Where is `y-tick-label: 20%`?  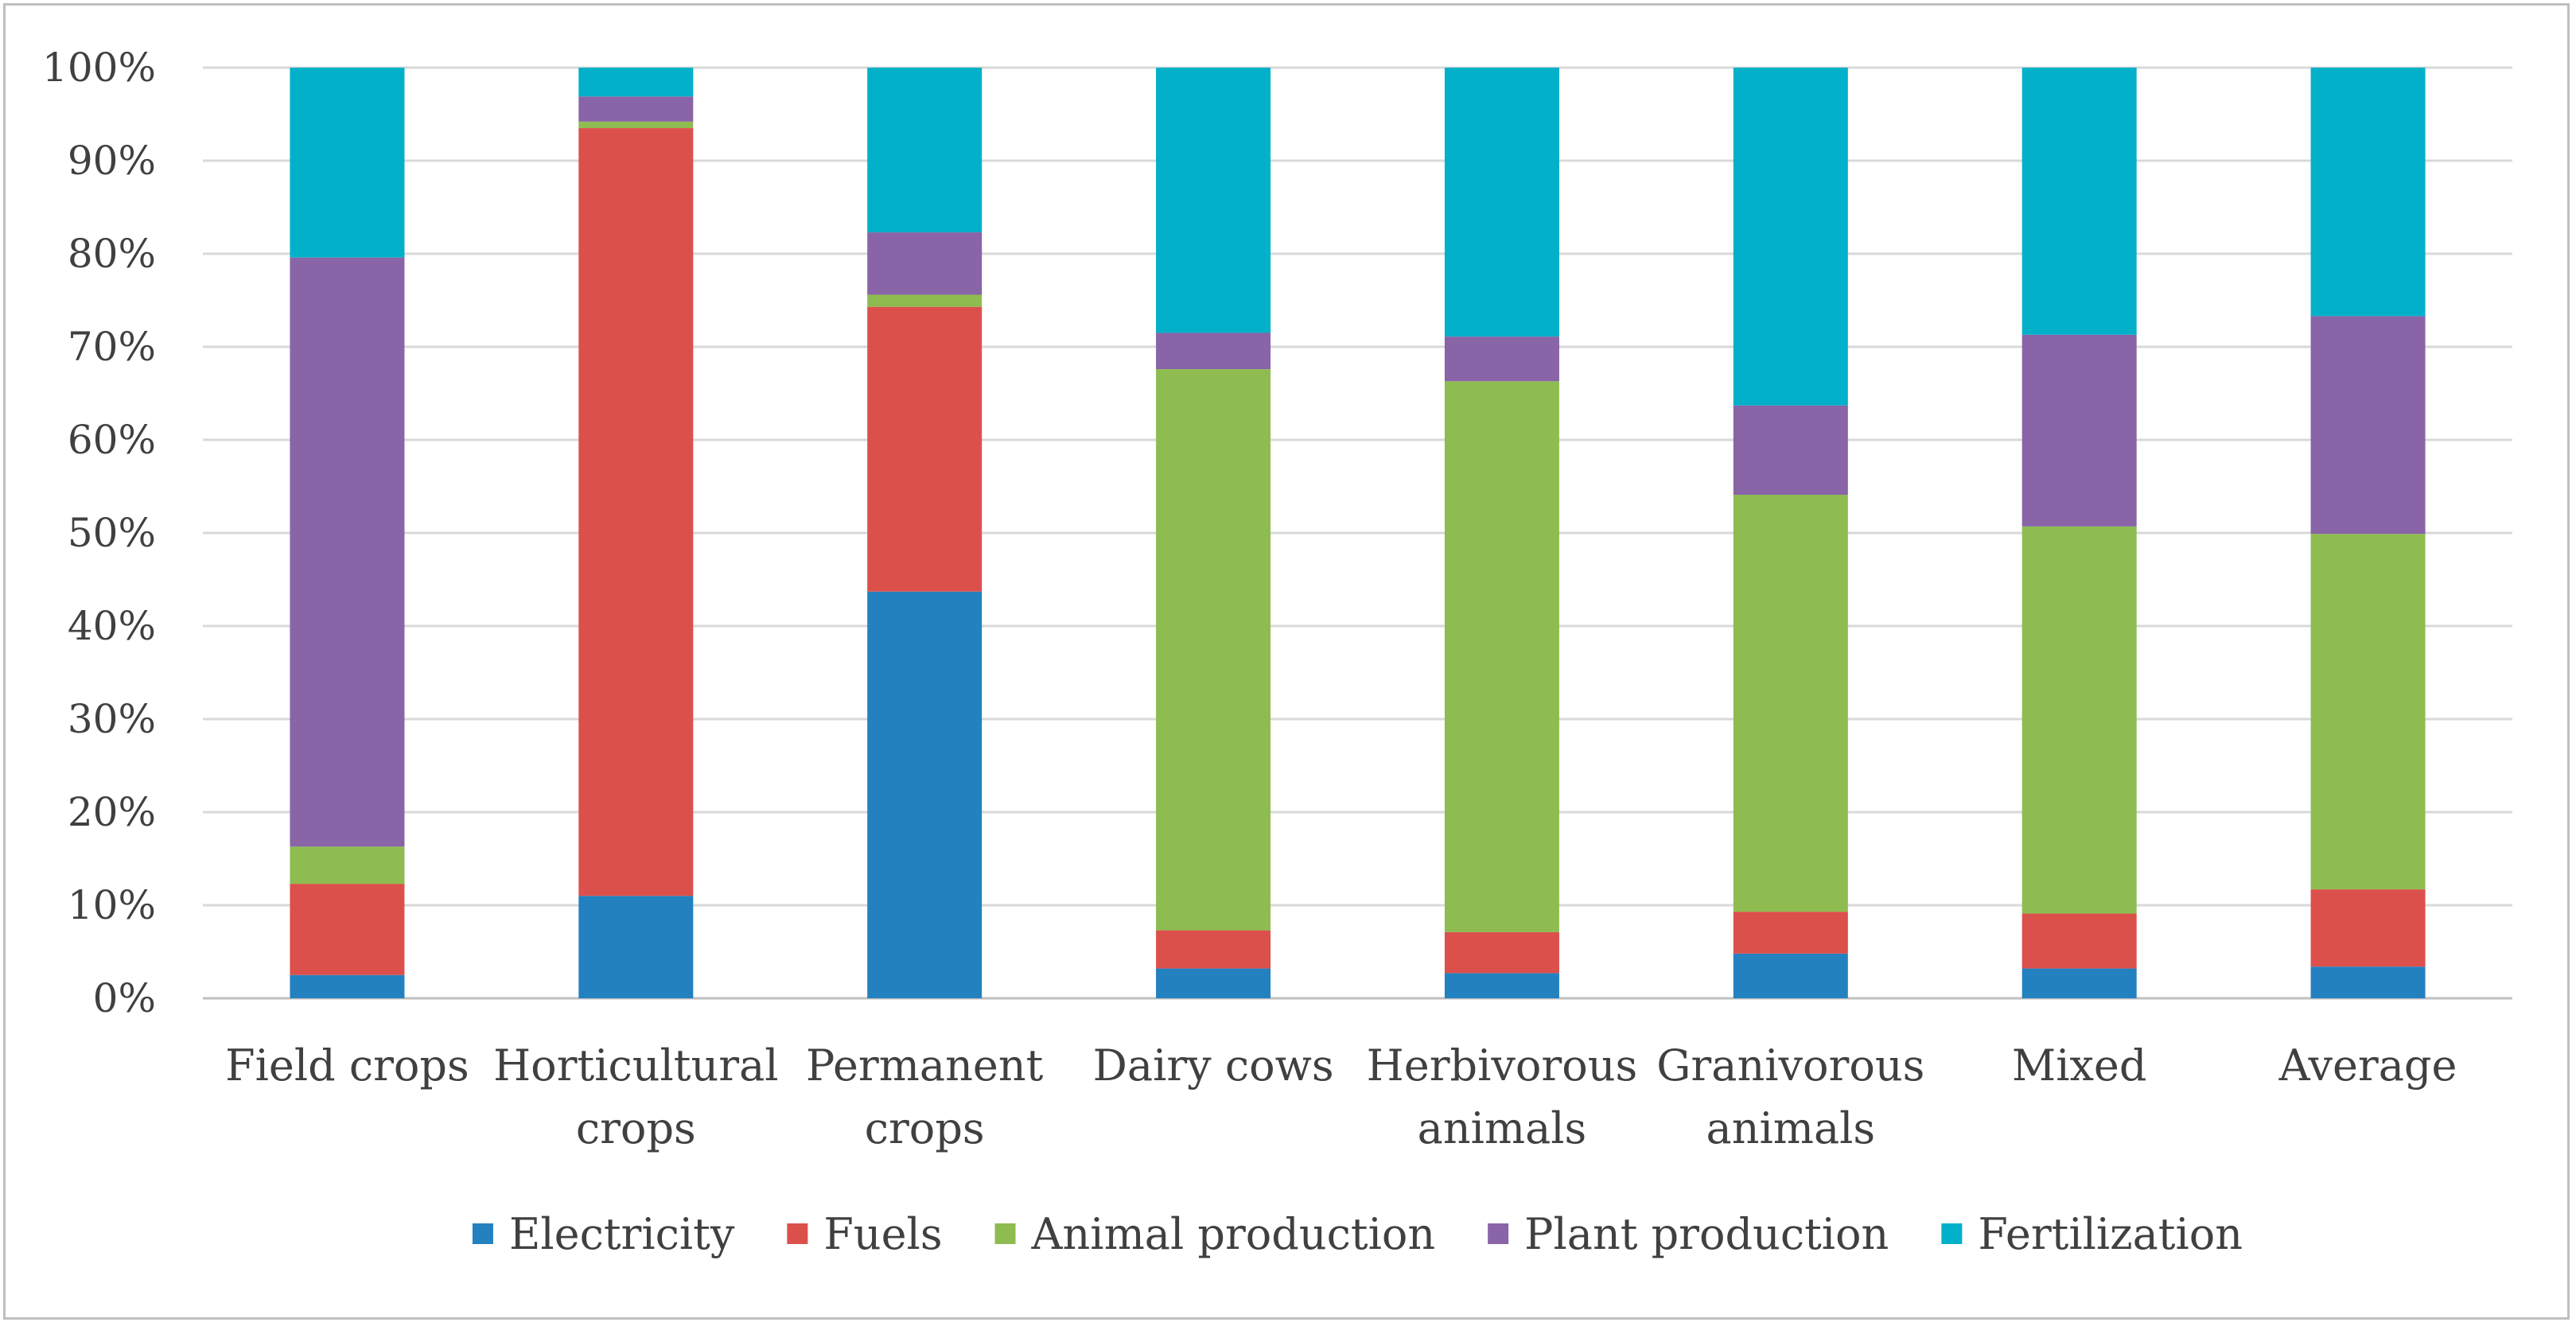 y-tick-label: 20% is located at coordinates (112, 812).